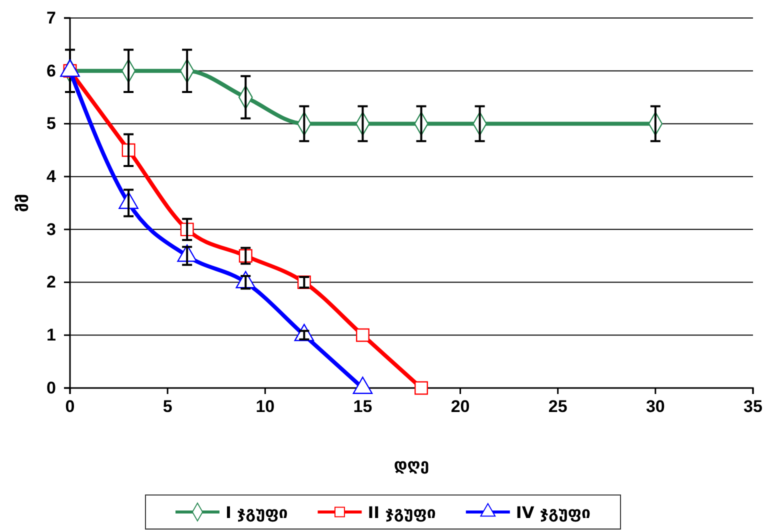 The image size is (766, 530). Describe the element at coordinates (412, 464) in the screenshot. I see `x-axis-title: დღე` at that location.